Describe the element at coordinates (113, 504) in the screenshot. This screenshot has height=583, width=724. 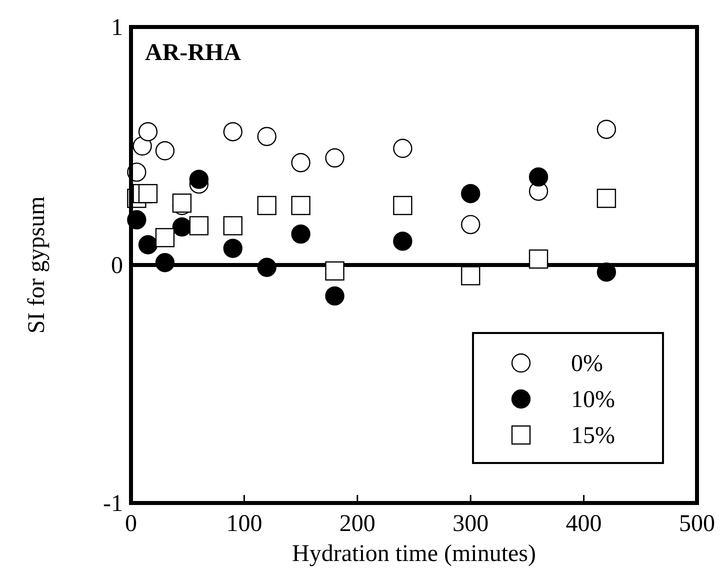
I see `y-tick-label: -1` at that location.